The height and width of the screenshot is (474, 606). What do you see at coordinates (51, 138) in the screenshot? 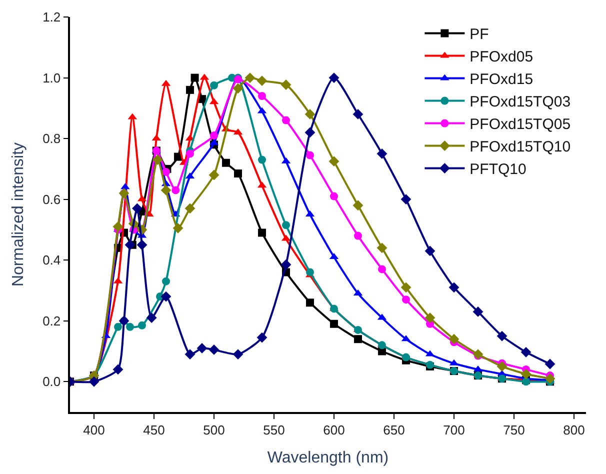
I see `y-tick-label: 0.8` at bounding box center [51, 138].